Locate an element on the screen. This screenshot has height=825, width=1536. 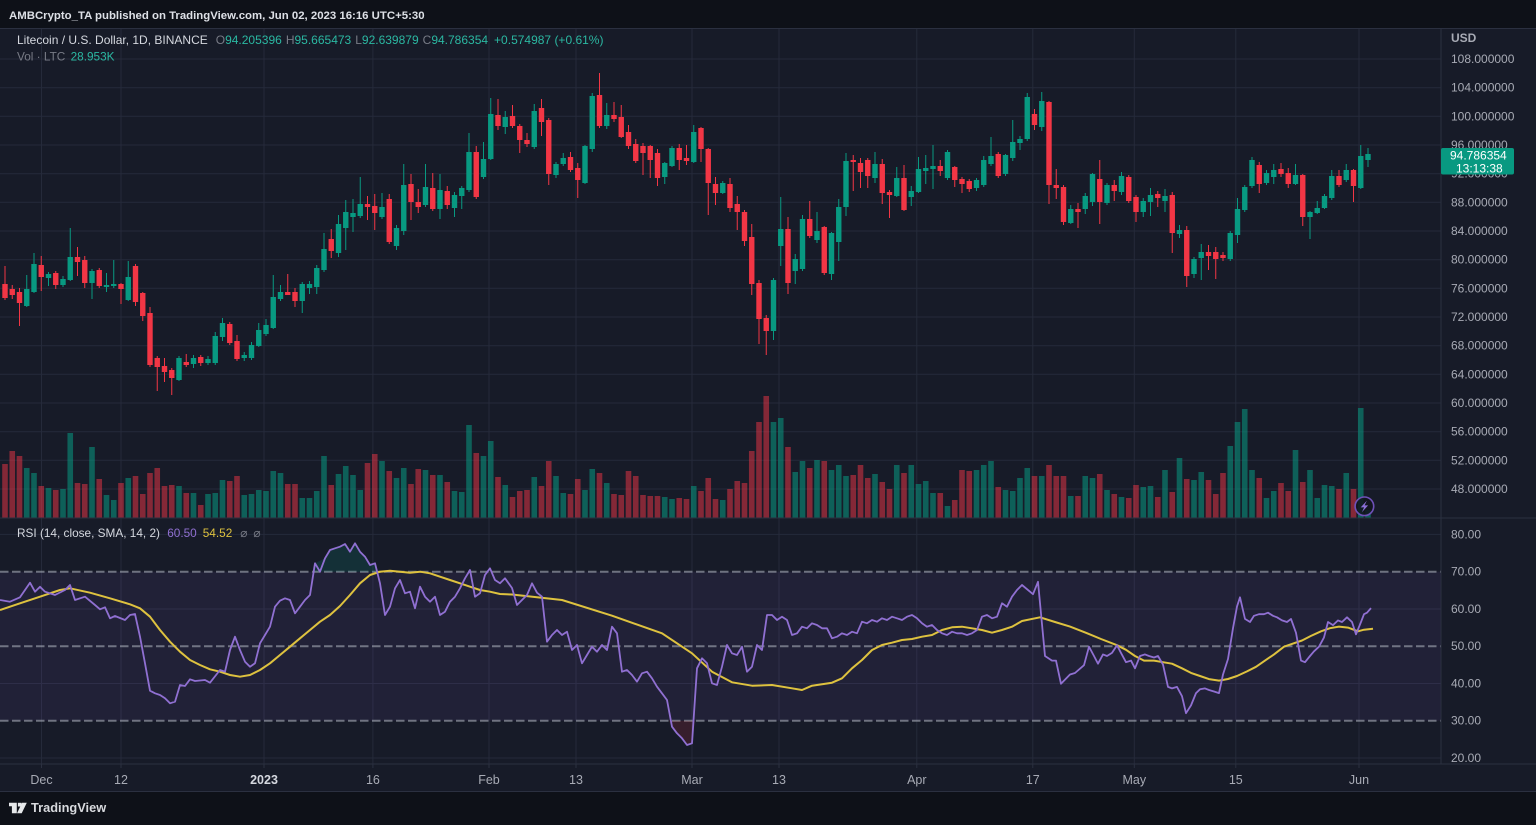
svg-text: USD is located at coordinates (1464, 38).